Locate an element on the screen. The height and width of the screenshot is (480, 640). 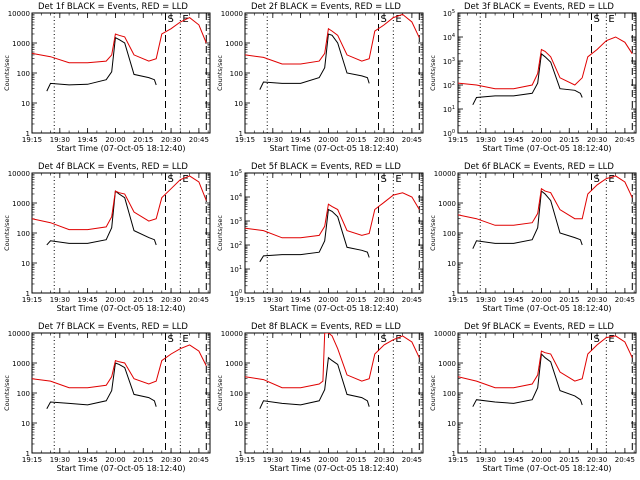
chart-title: Det 1f BLACK = Events, RED = LLD is located at coordinates (113, 7).